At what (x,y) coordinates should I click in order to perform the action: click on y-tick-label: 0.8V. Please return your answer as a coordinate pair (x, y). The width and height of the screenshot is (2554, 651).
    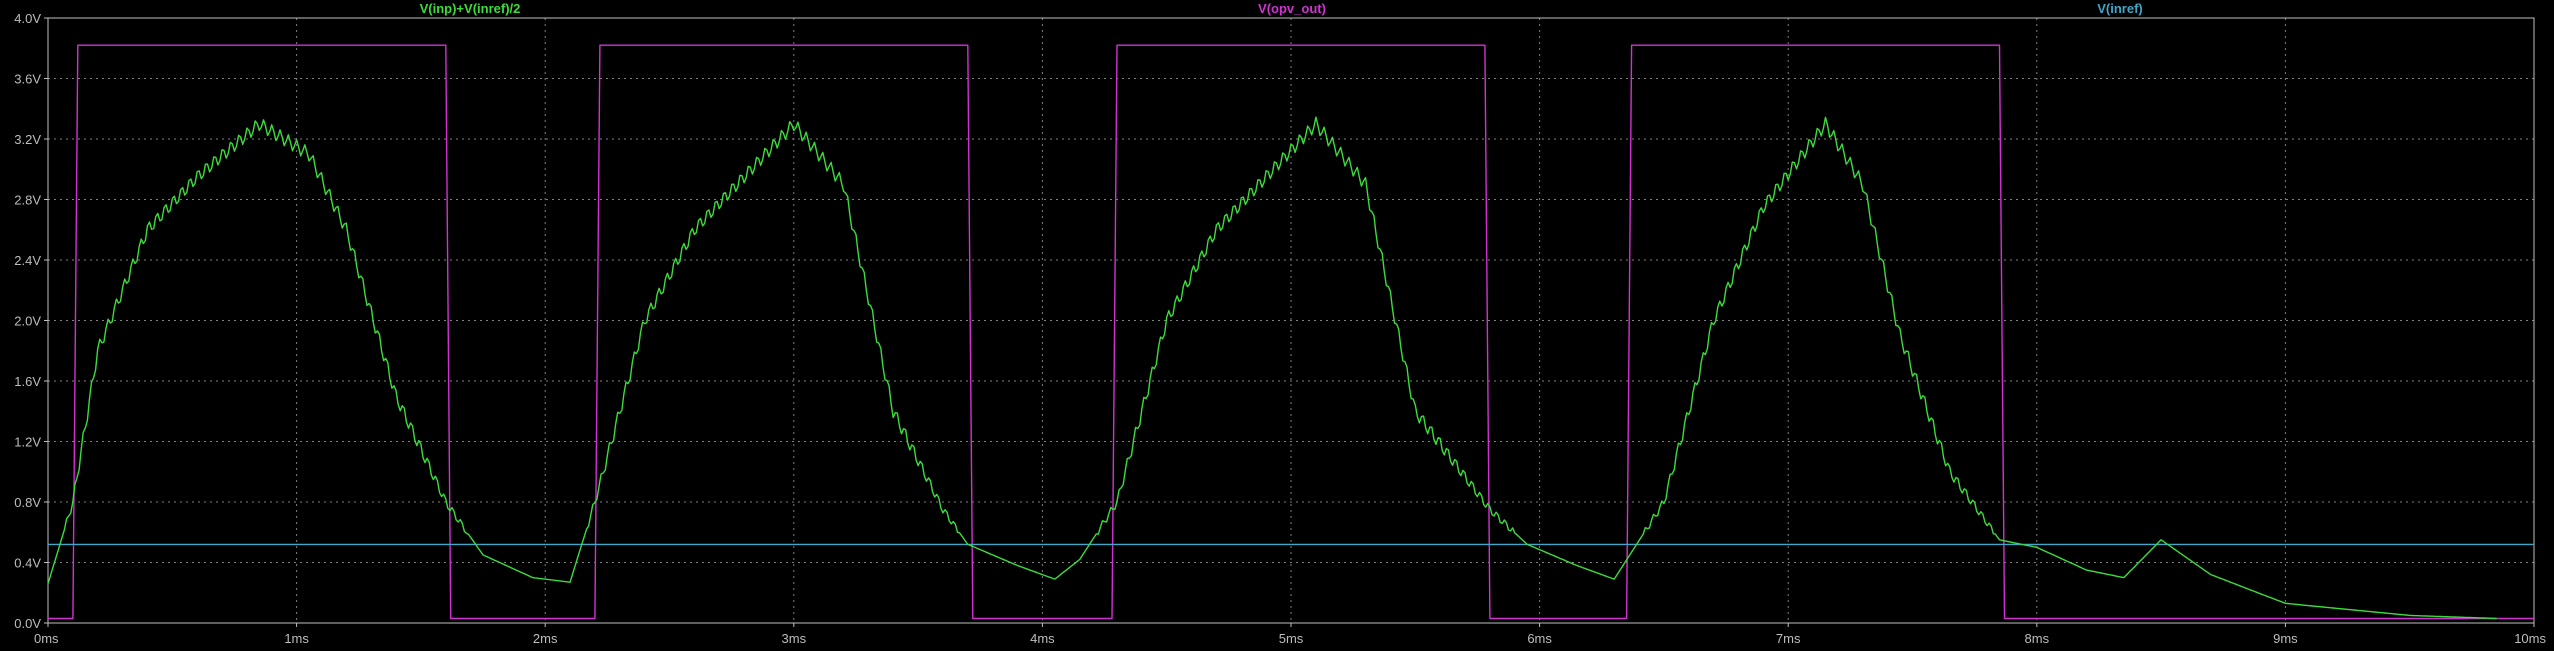
    Looking at the image, I should click on (27, 502).